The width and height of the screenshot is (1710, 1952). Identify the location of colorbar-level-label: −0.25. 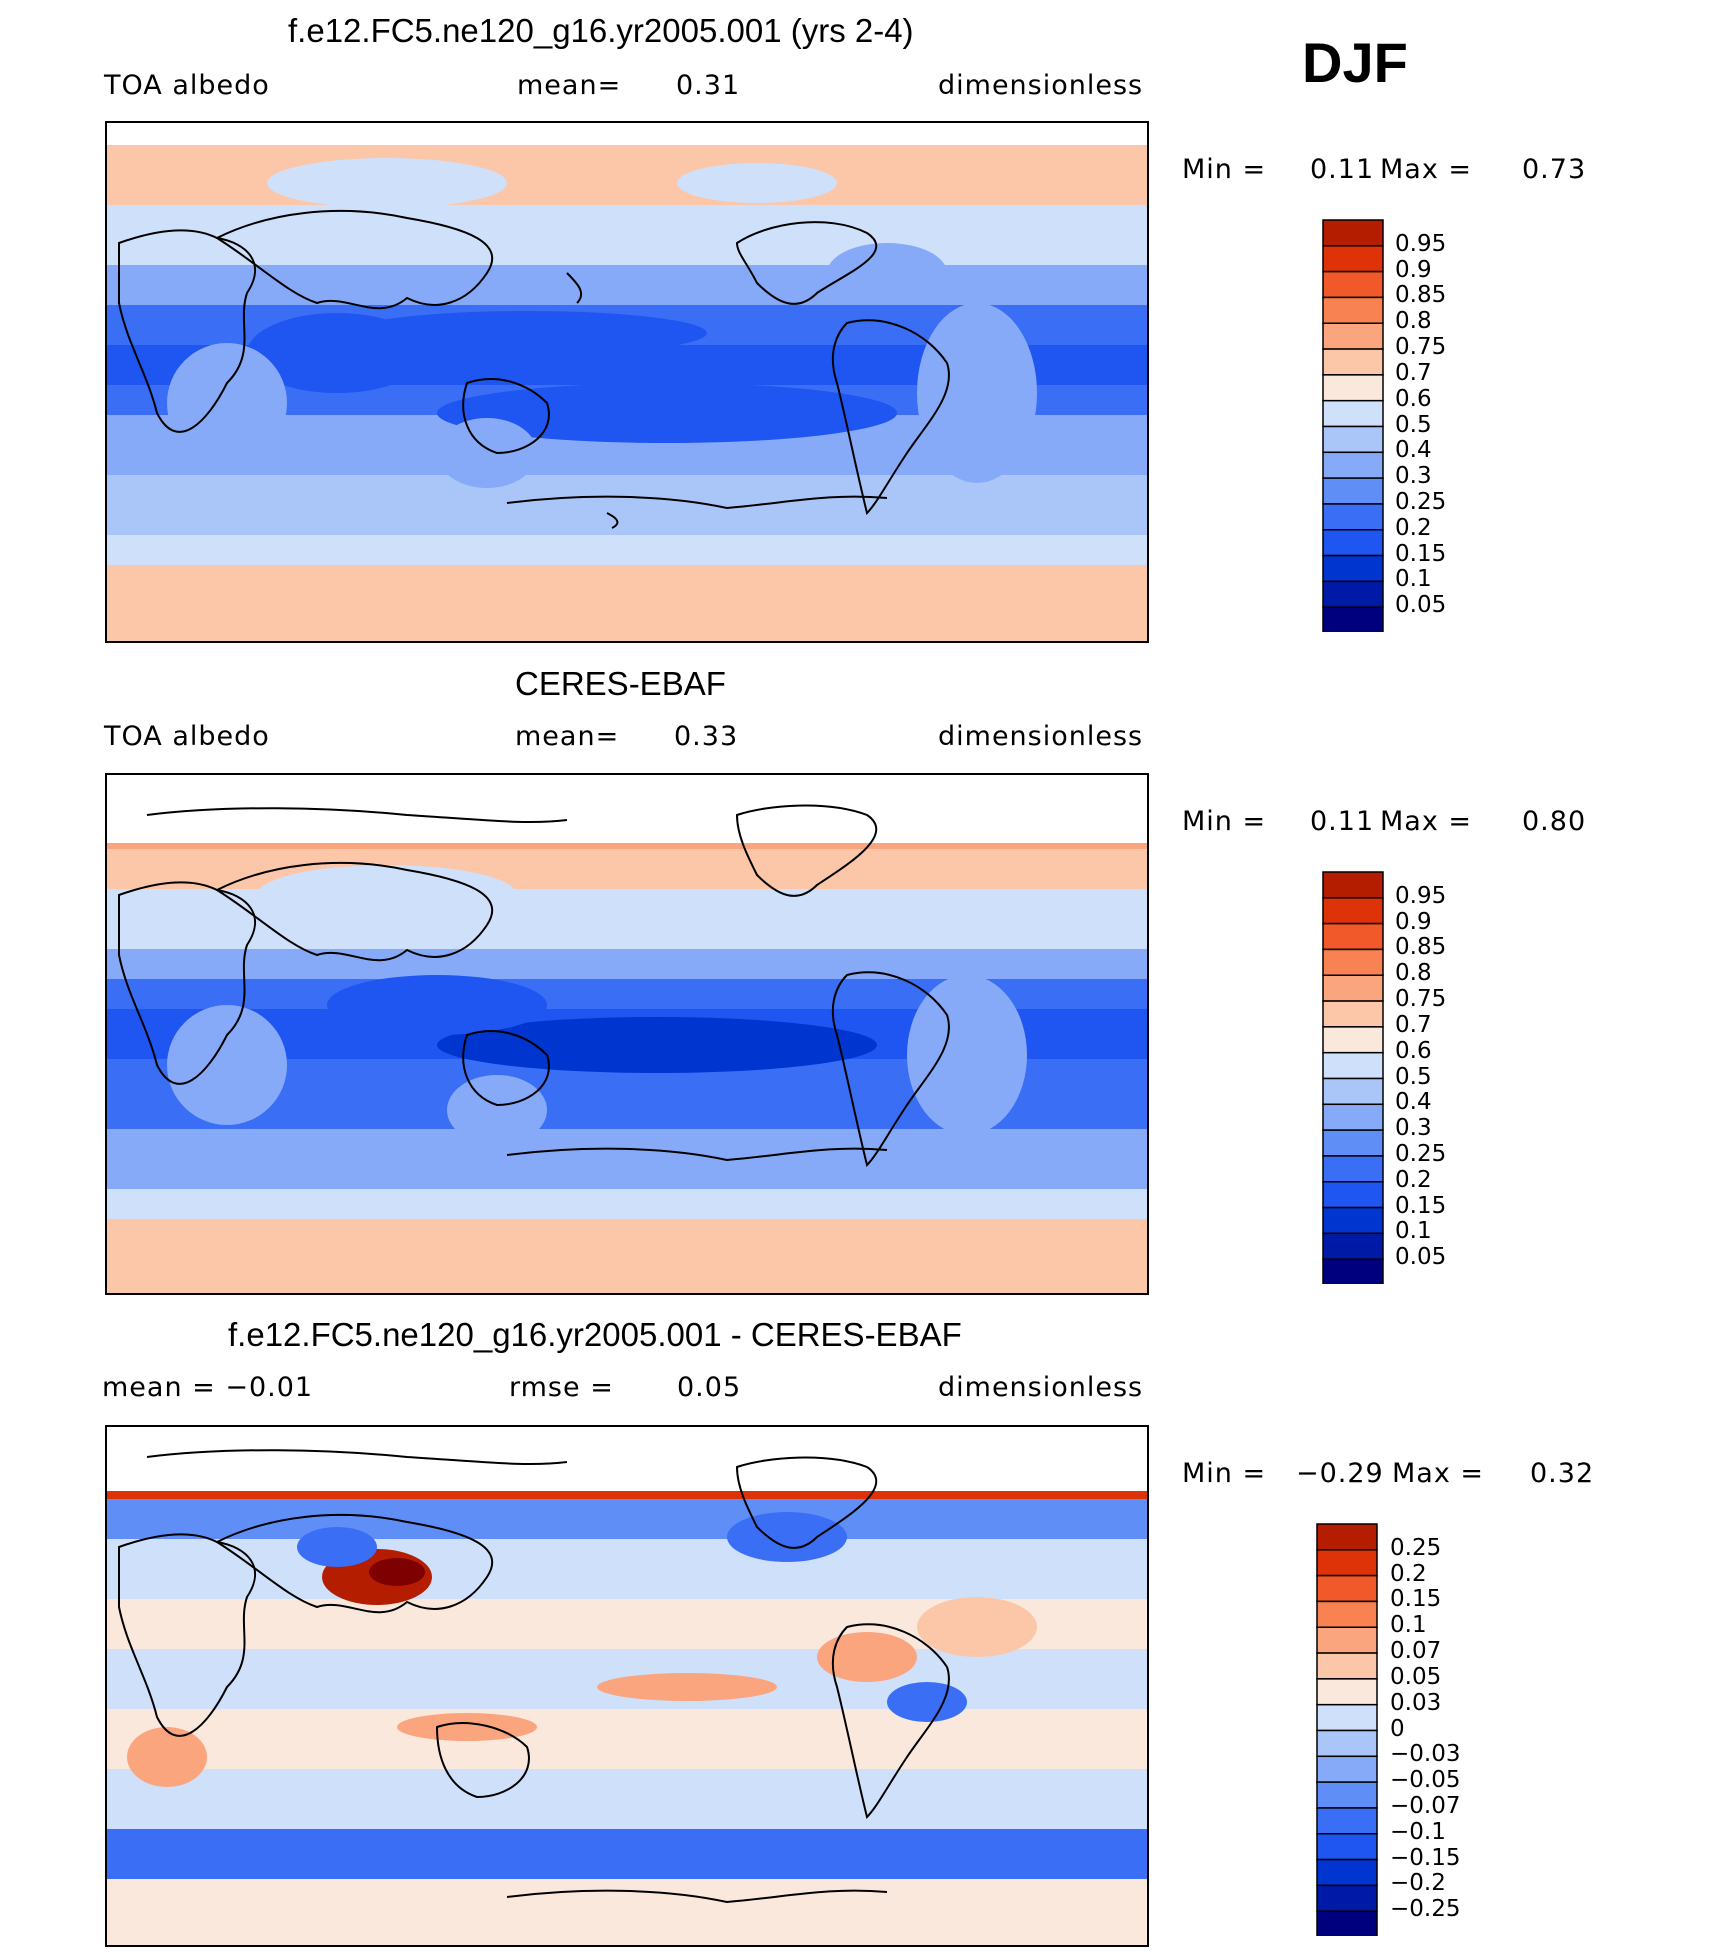
(1425, 1909).